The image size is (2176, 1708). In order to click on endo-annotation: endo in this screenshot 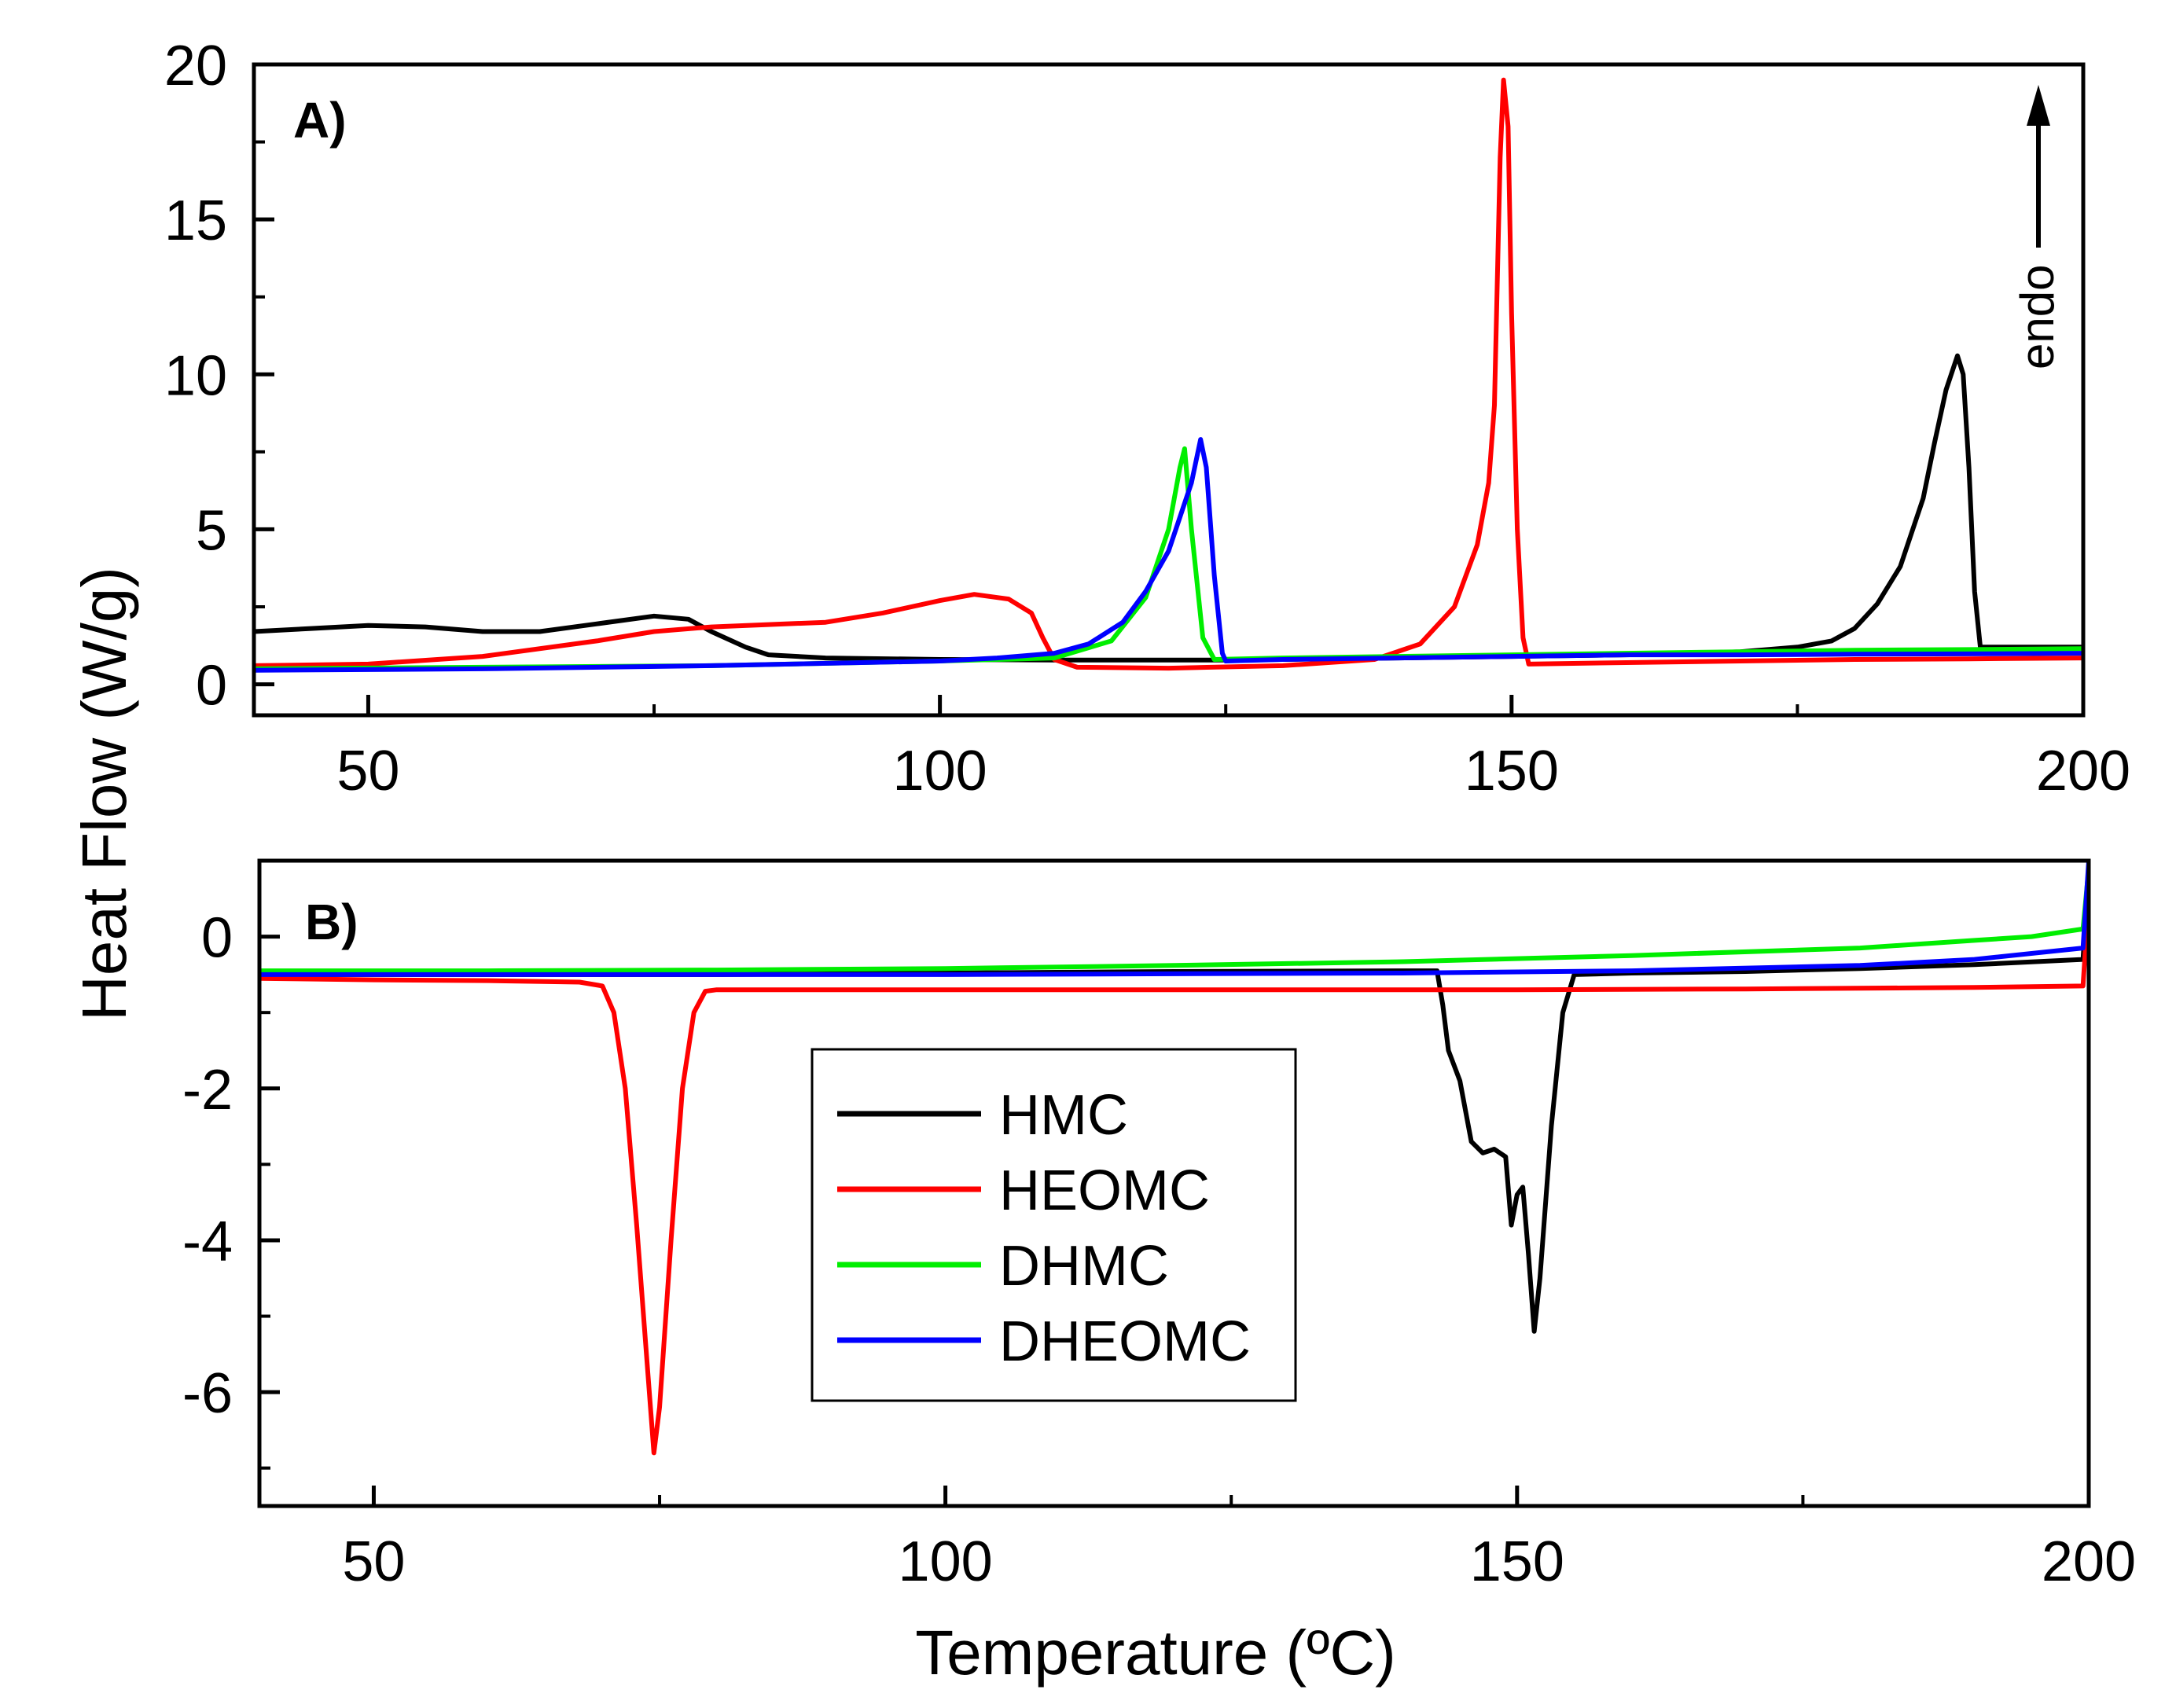, I will do `click(2037, 227)`.